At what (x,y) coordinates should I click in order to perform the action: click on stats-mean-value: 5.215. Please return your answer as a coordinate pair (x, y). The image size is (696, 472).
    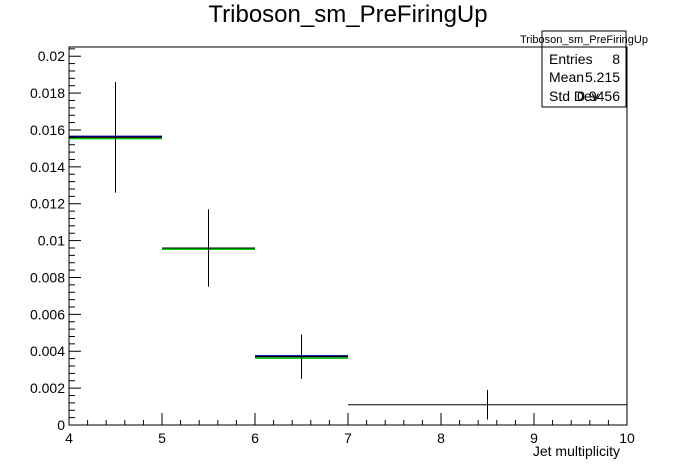
    Looking at the image, I should click on (602, 77).